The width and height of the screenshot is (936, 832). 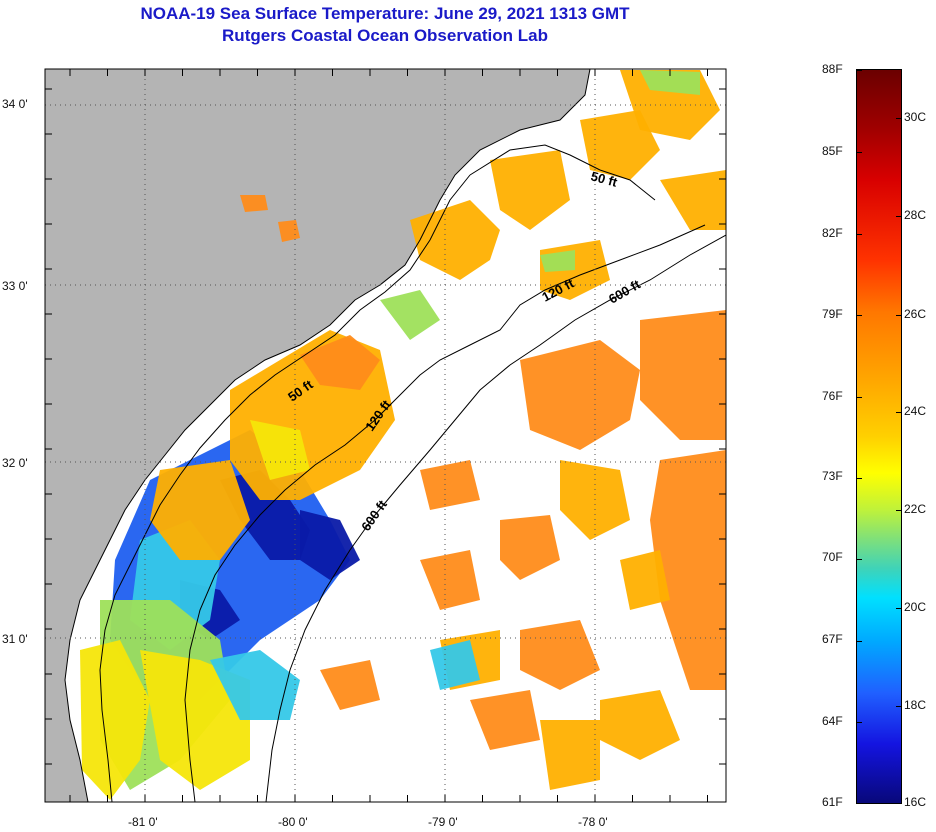 I want to click on colorbar-c-18: 18C, so click(x=915, y=705).